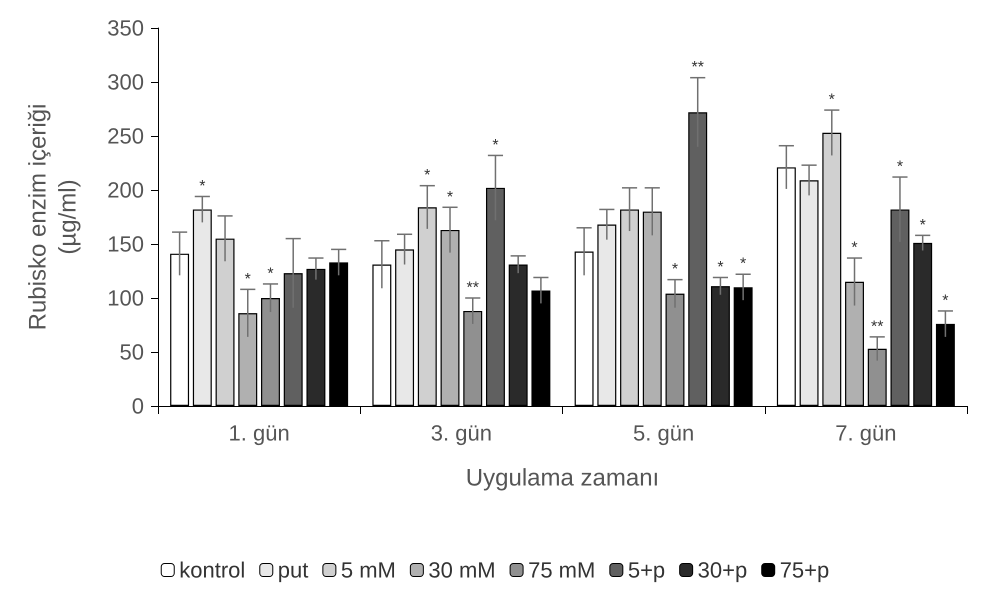 The image size is (990, 599). Describe the element at coordinates (723, 570) in the screenshot. I see `legend-label: 30+p` at that location.